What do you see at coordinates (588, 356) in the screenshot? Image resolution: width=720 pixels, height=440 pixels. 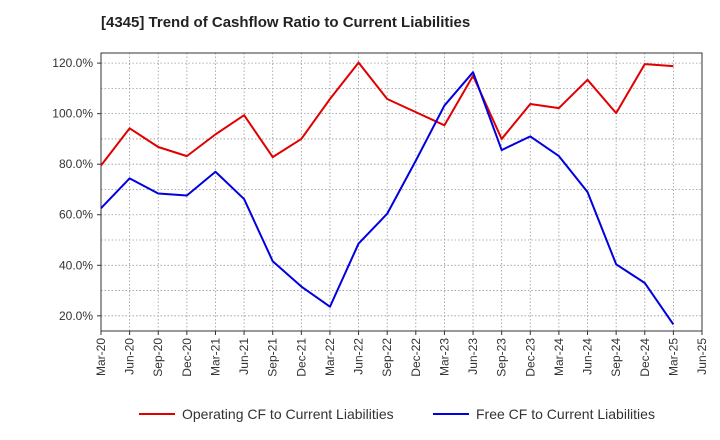 I see `x-tick-label: Jun-24` at bounding box center [588, 356].